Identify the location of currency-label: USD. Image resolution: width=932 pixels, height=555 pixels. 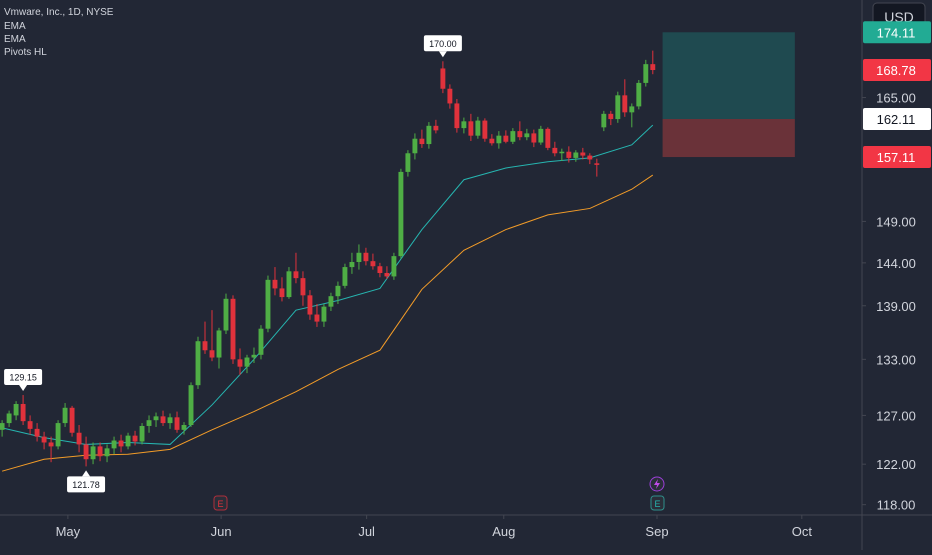
(899, 17).